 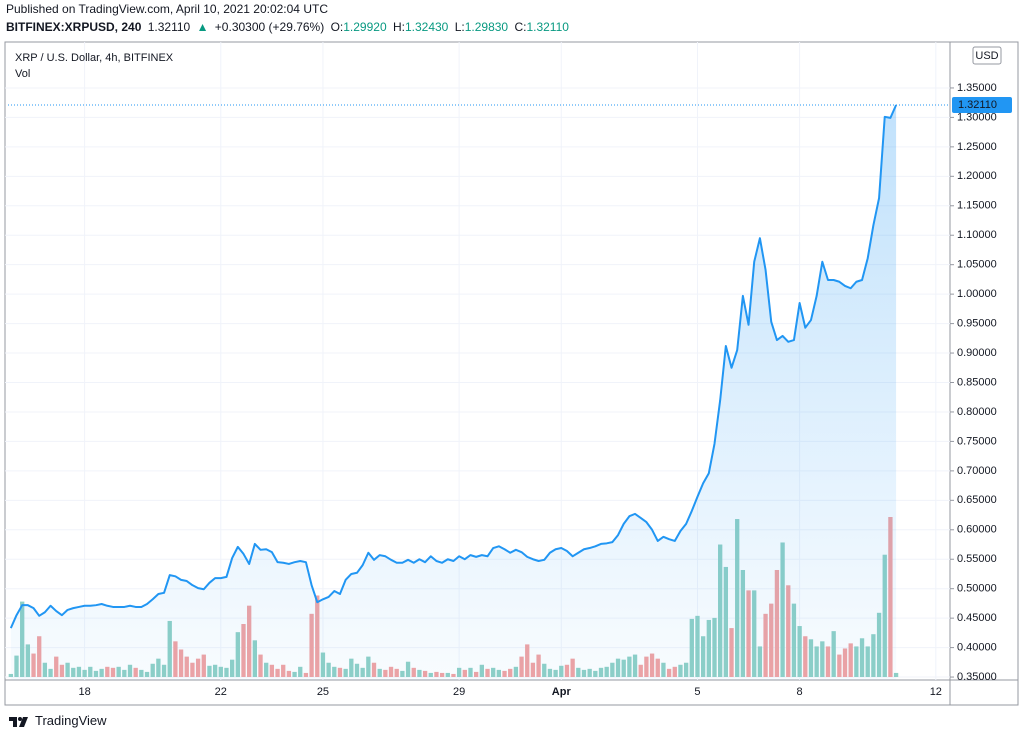 What do you see at coordinates (977, 147) in the screenshot?
I see `y-tick-label: 1.25000` at bounding box center [977, 147].